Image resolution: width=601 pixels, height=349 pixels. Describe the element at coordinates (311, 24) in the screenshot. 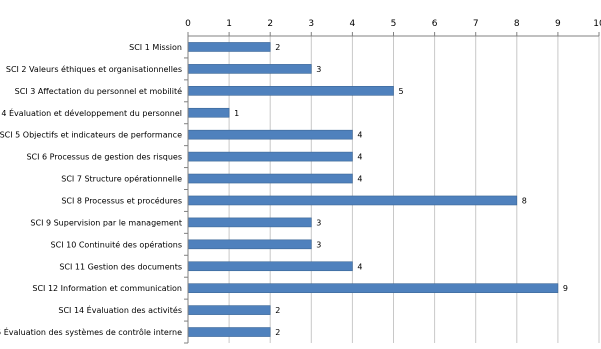

I see `x-tick-label: 3` at that location.